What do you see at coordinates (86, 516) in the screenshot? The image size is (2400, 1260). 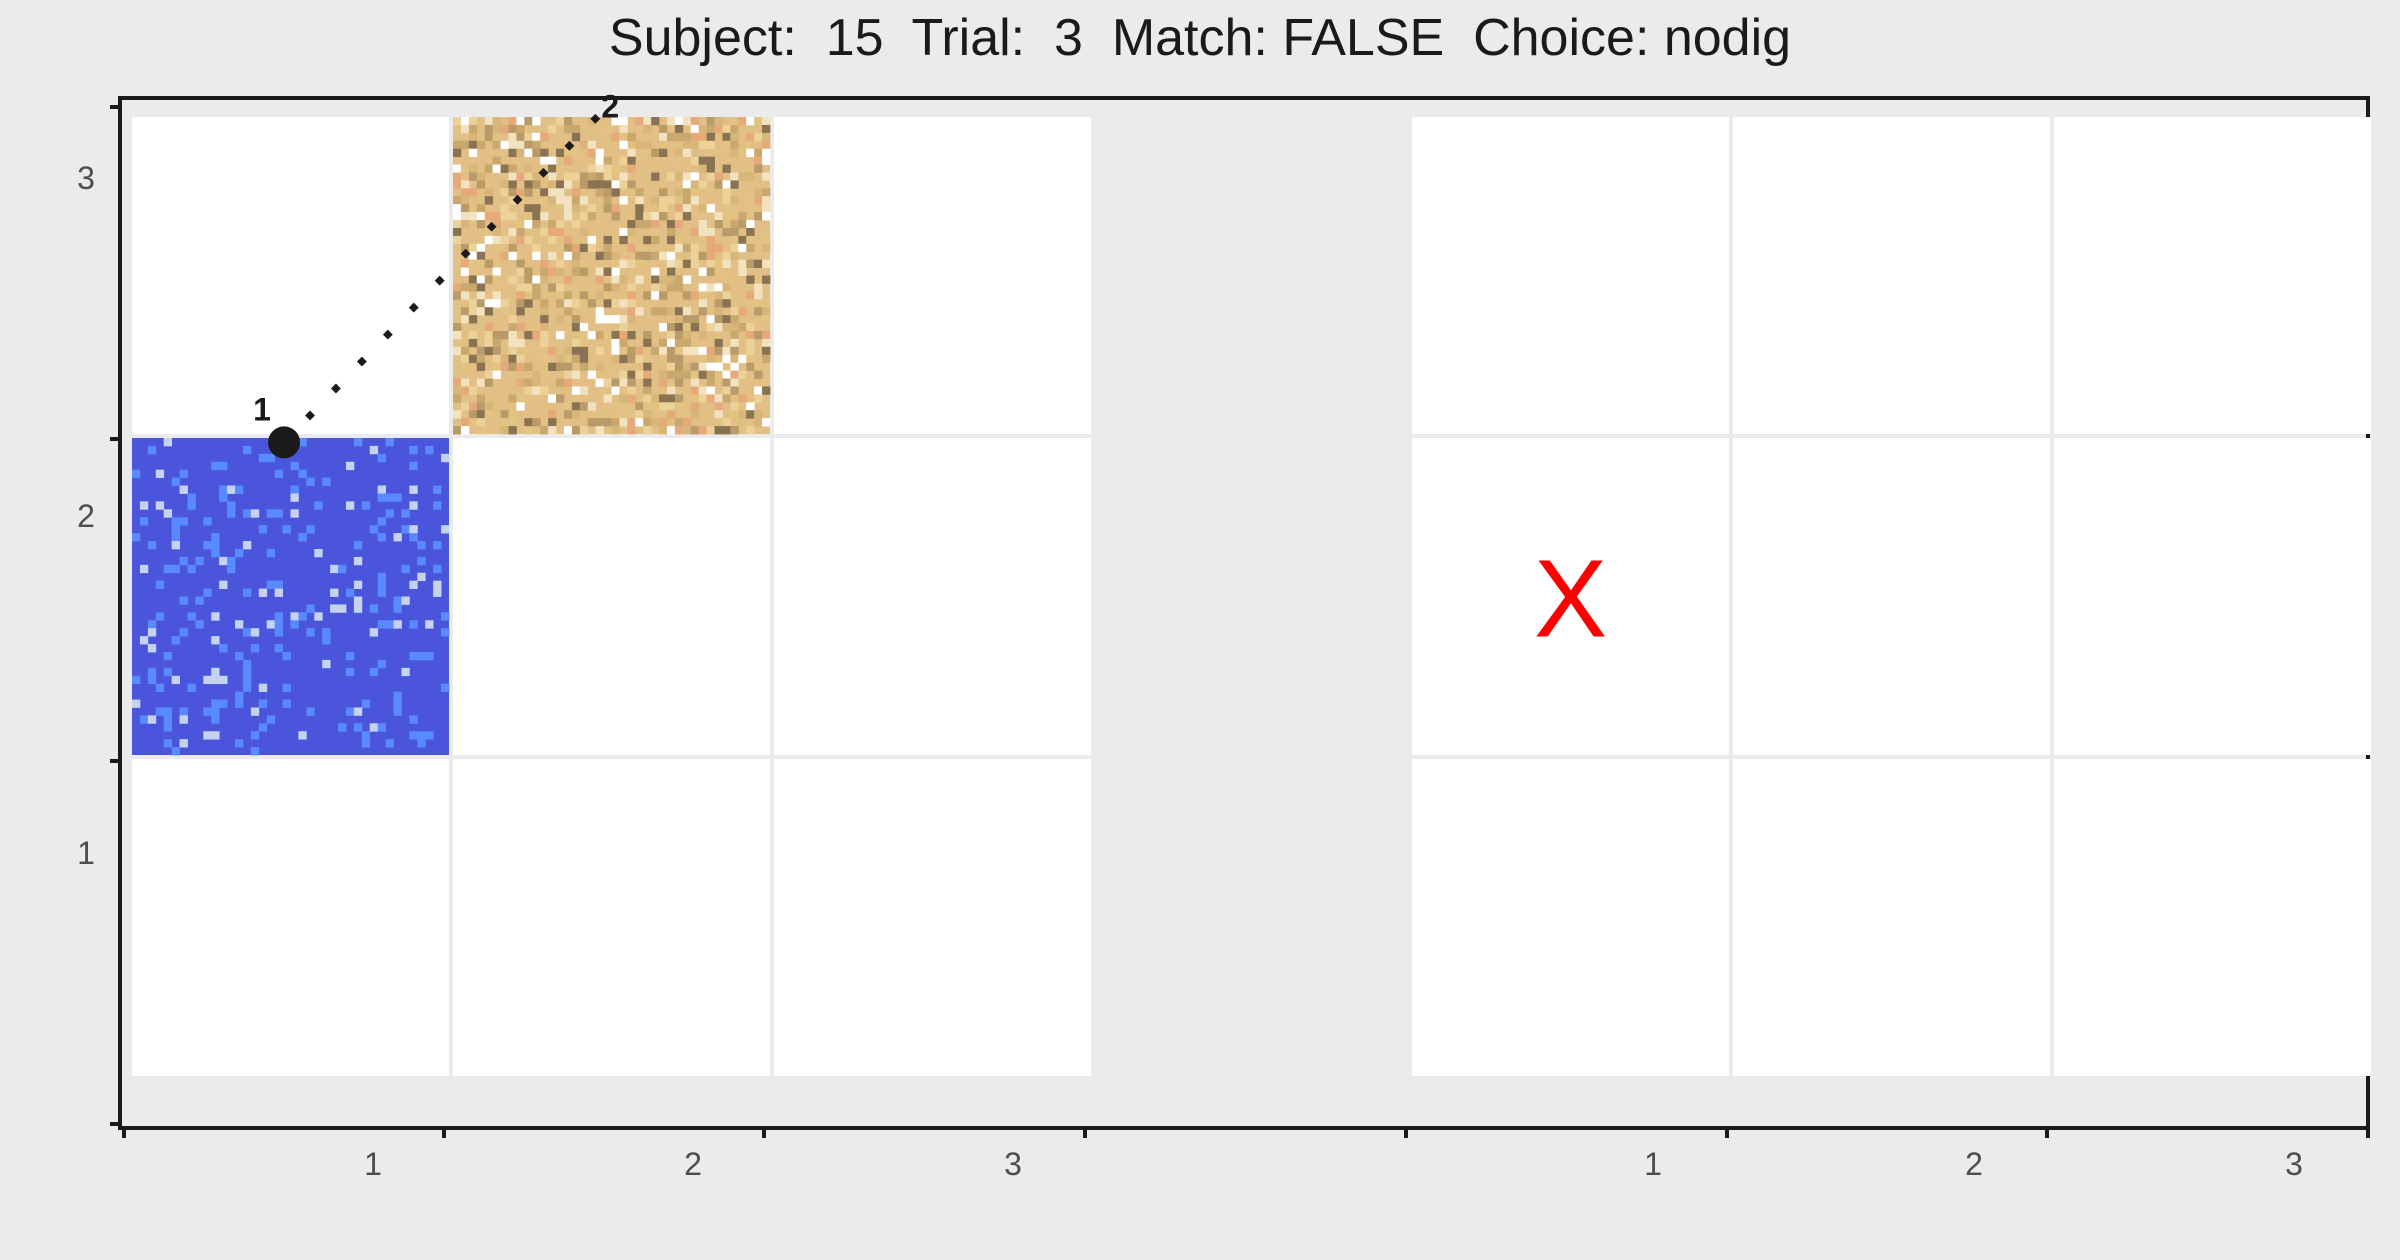 I see `y-tick-label: 2` at bounding box center [86, 516].